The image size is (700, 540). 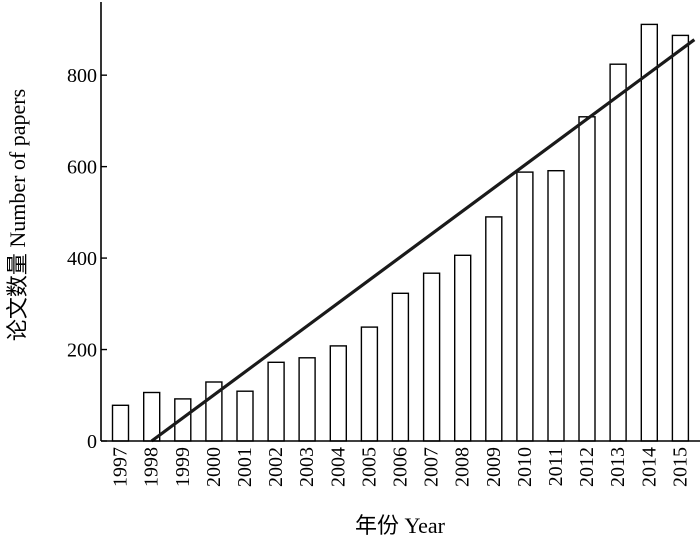 I want to click on x-tick-label: 2010, so click(x=525, y=467).